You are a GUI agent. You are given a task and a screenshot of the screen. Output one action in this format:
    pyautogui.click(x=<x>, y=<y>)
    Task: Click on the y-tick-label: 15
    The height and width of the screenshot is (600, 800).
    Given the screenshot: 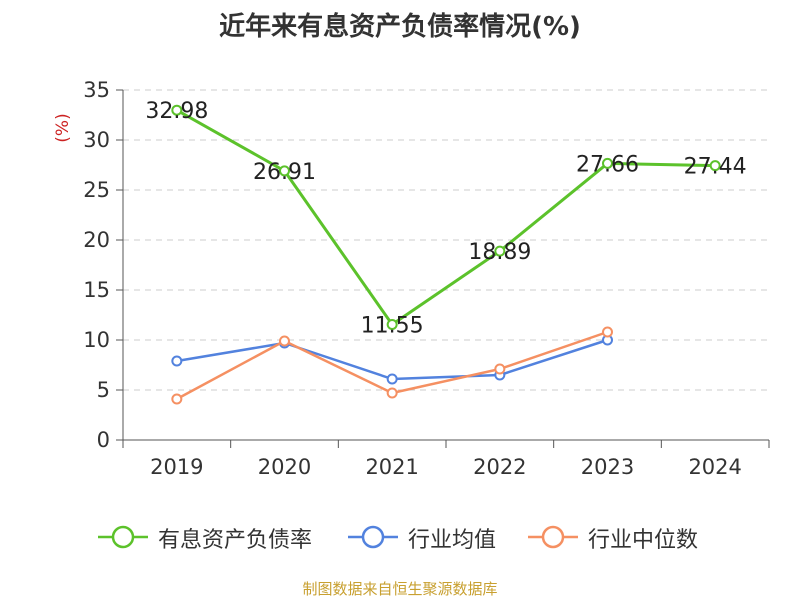 What is the action you would take?
    pyautogui.click(x=96, y=290)
    